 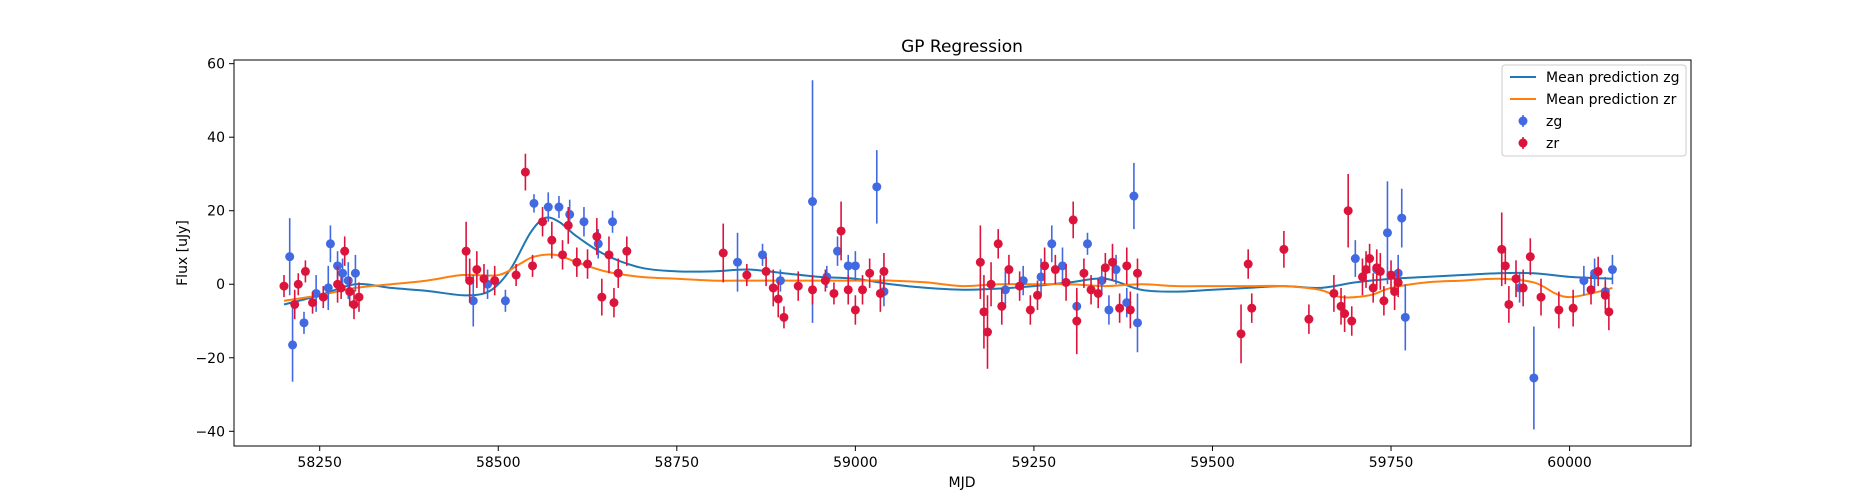 I want to click on legend-label-zr: zr, so click(x=1552, y=144).